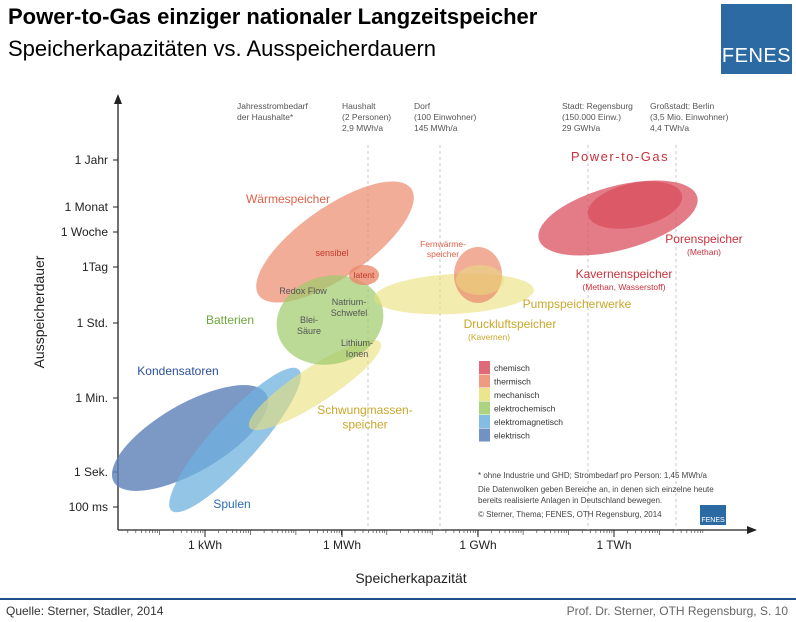 This screenshot has height=622, width=796. What do you see at coordinates (398, 599) in the screenshot?
I see `footer-divider` at bounding box center [398, 599].